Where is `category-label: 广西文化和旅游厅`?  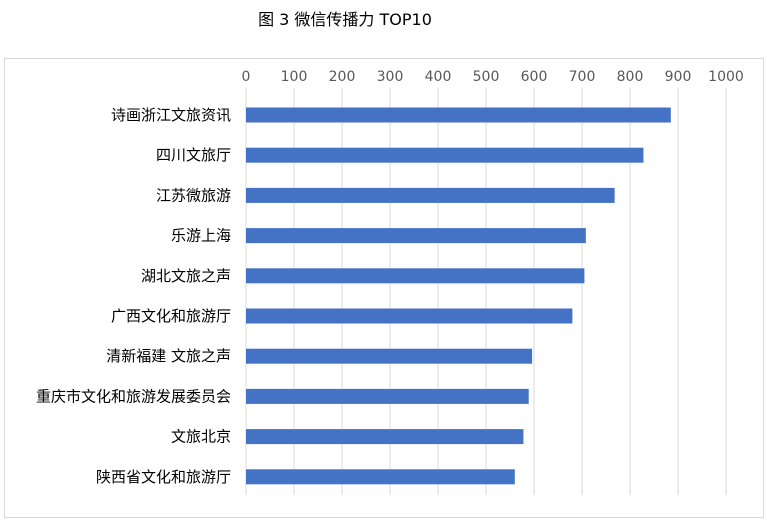 category-label: 广西文化和旅游厅 is located at coordinates (171, 316).